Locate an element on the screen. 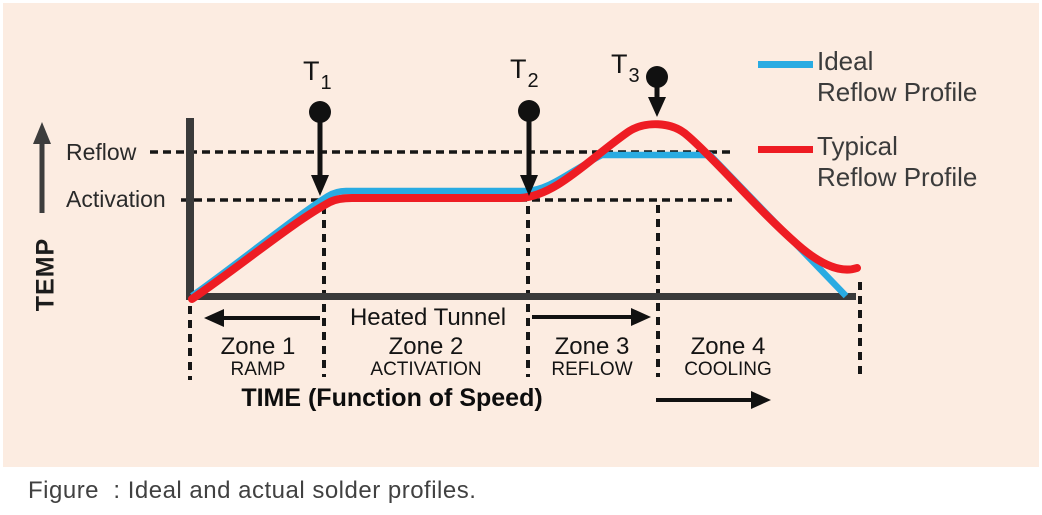  legend-typical-line1: Typical is located at coordinates (857, 146).